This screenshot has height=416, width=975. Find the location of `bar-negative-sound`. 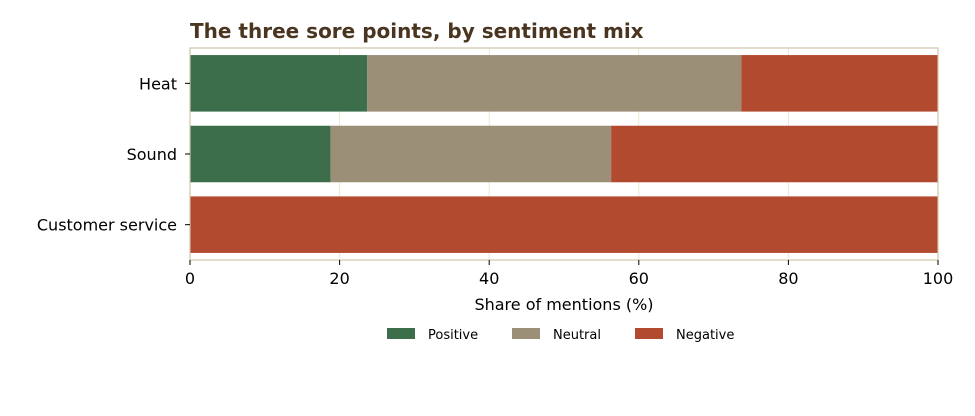

bar-negative-sound is located at coordinates (774, 154).